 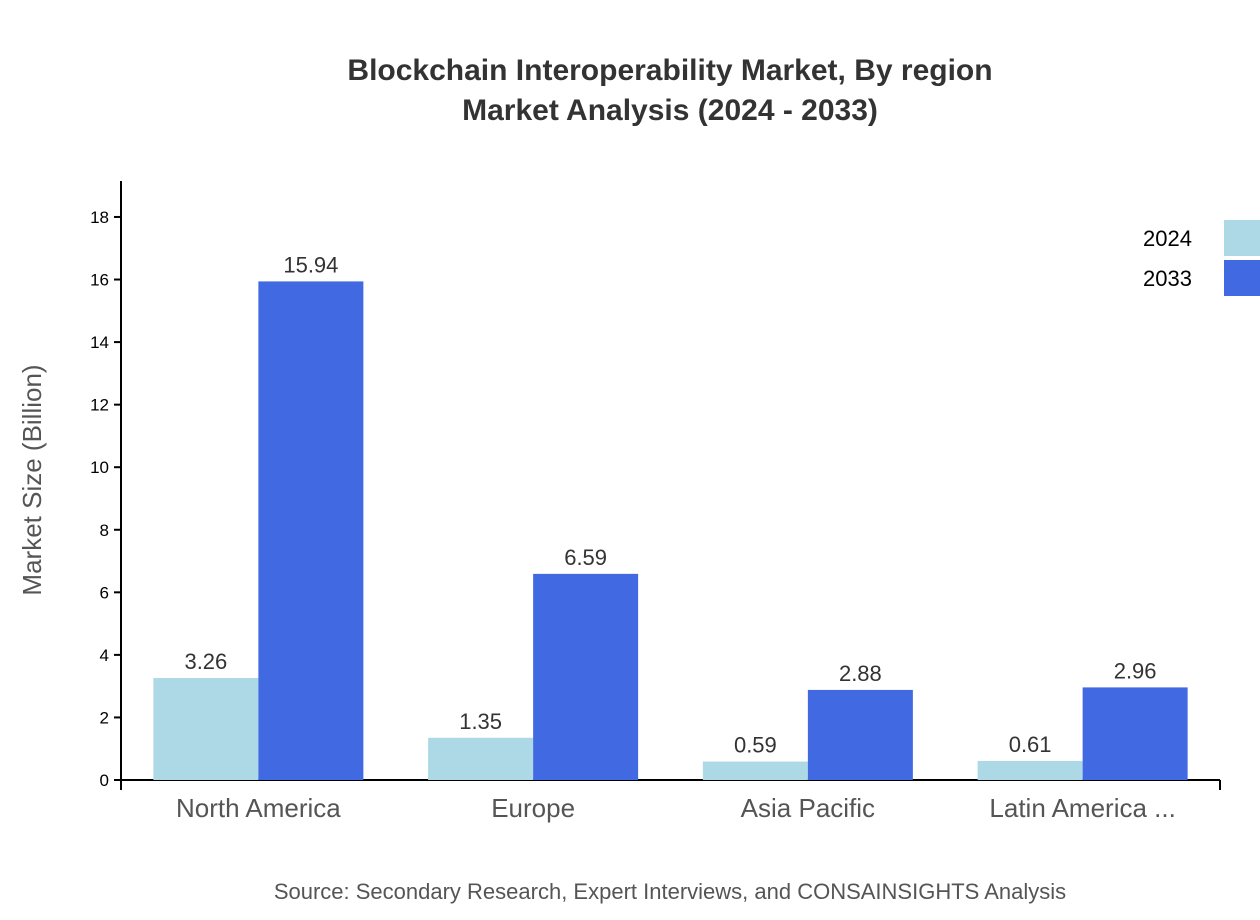 What do you see at coordinates (99, 342) in the screenshot?
I see `y-tick-label: 14` at bounding box center [99, 342].